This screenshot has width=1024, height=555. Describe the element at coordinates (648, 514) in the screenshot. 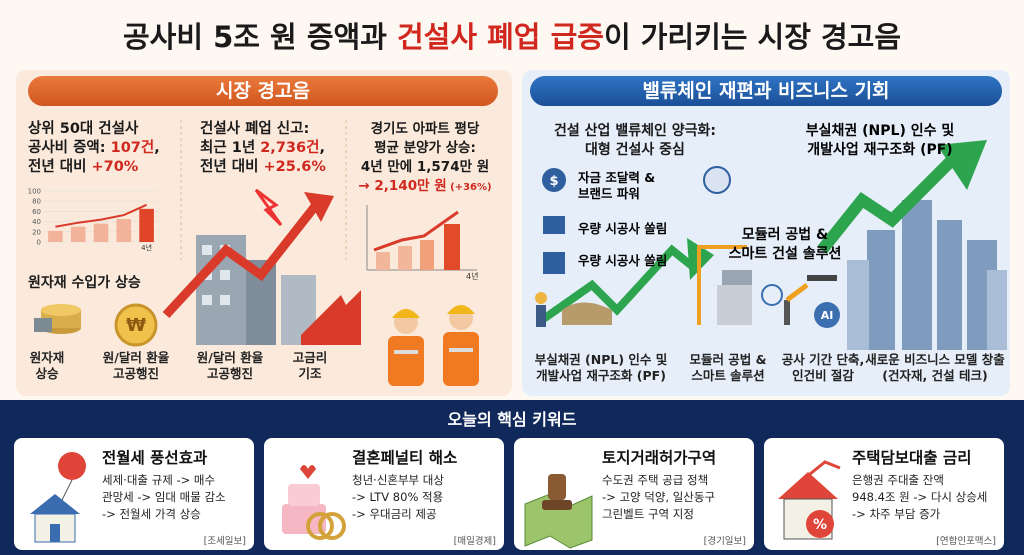

I see `card-line: 그린벨트 구역 지정` at that location.